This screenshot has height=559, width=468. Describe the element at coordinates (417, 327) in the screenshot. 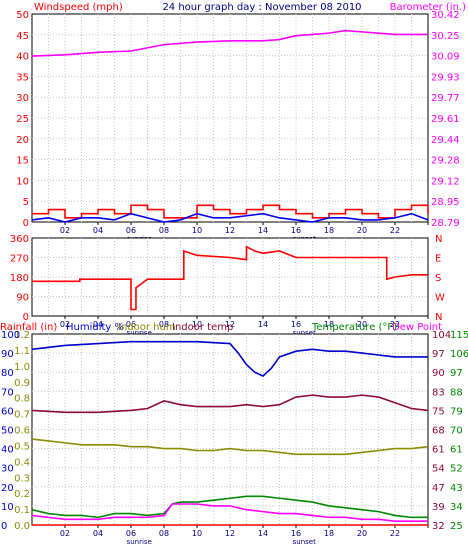

I see `dewpoint-axis-title: Dew Point` at that location.